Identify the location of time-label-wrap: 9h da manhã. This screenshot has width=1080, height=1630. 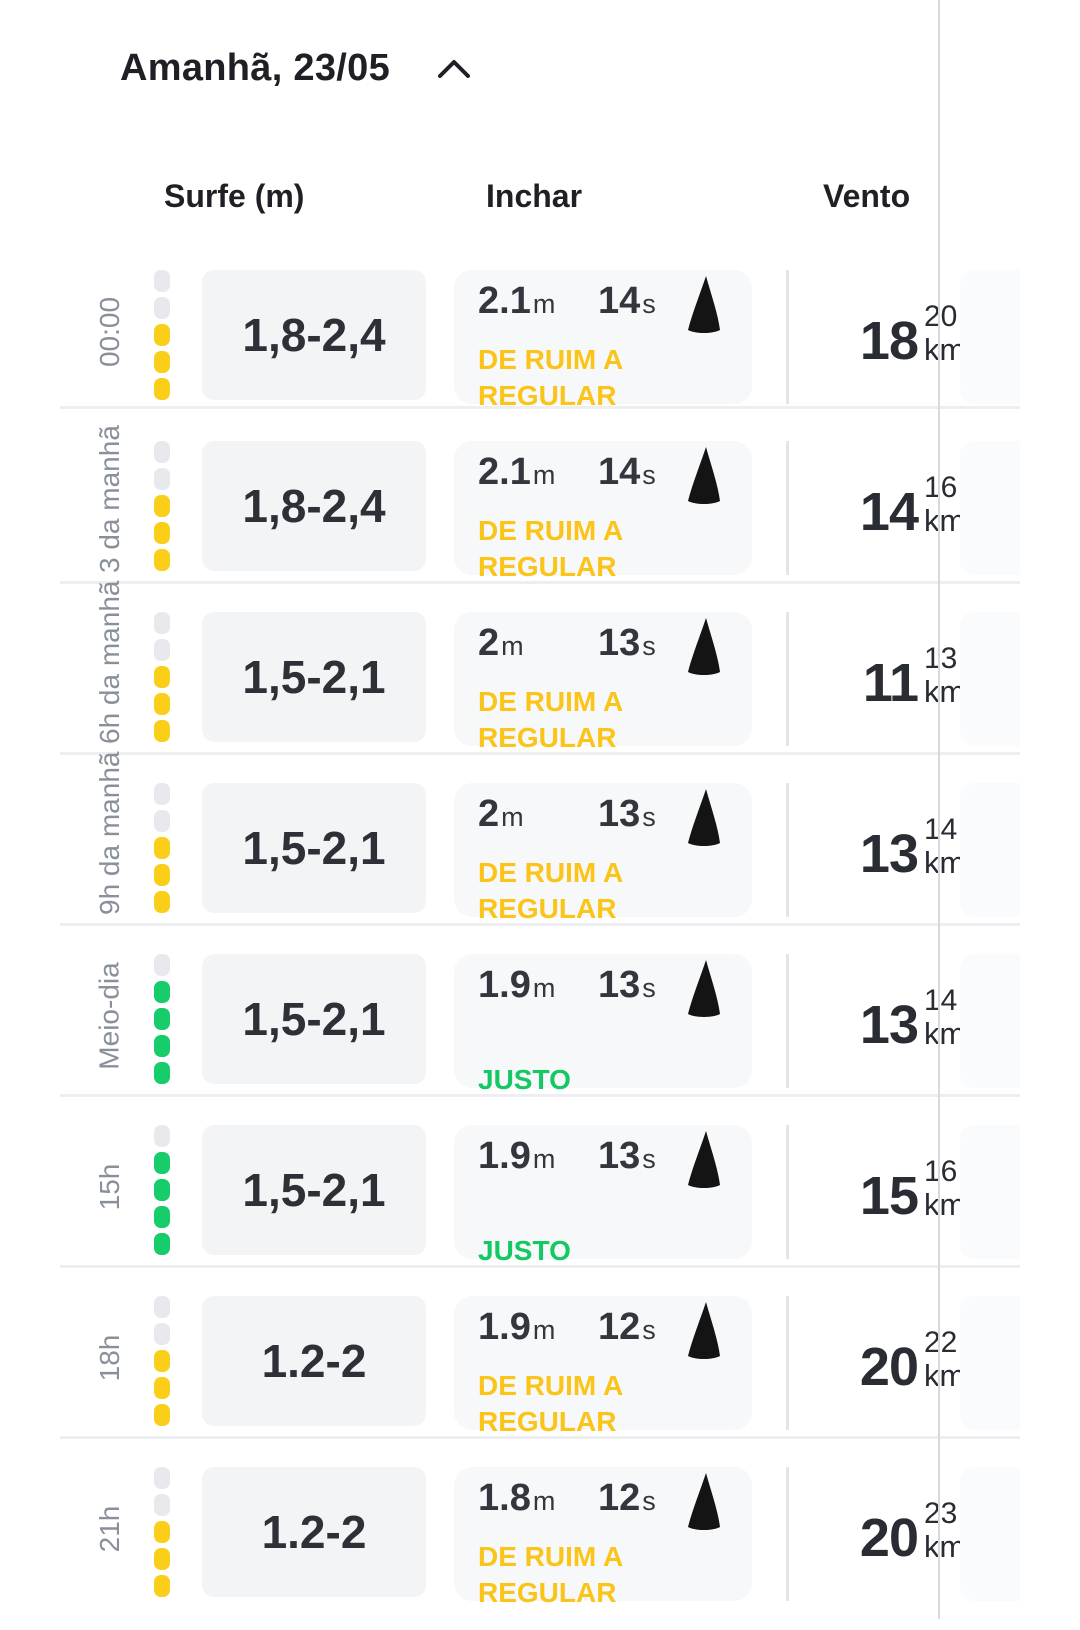
(110, 833).